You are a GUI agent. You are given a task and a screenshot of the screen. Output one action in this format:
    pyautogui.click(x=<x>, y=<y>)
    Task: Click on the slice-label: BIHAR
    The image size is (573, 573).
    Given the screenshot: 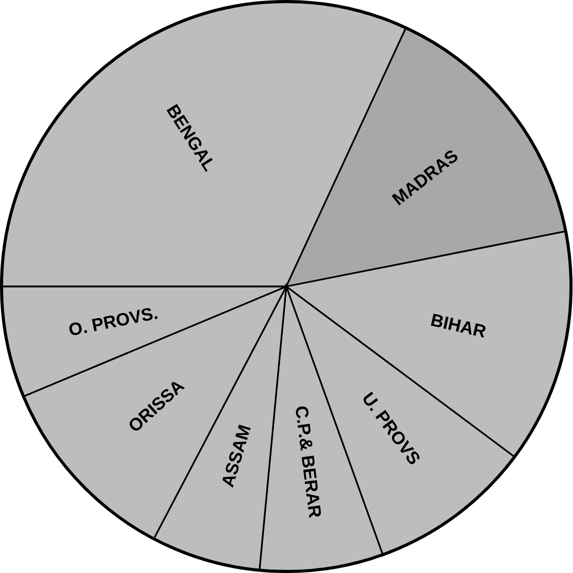 What is the action you would take?
    pyautogui.click(x=458, y=326)
    